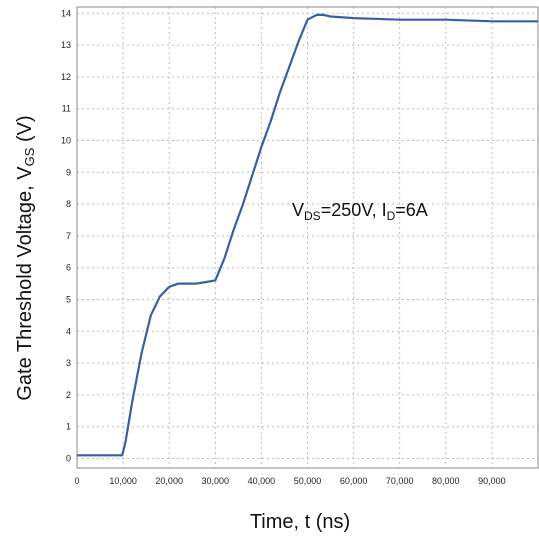 The image size is (539, 536). What do you see at coordinates (312, 216) in the screenshot?
I see `annot-v-sub: DS` at bounding box center [312, 216].